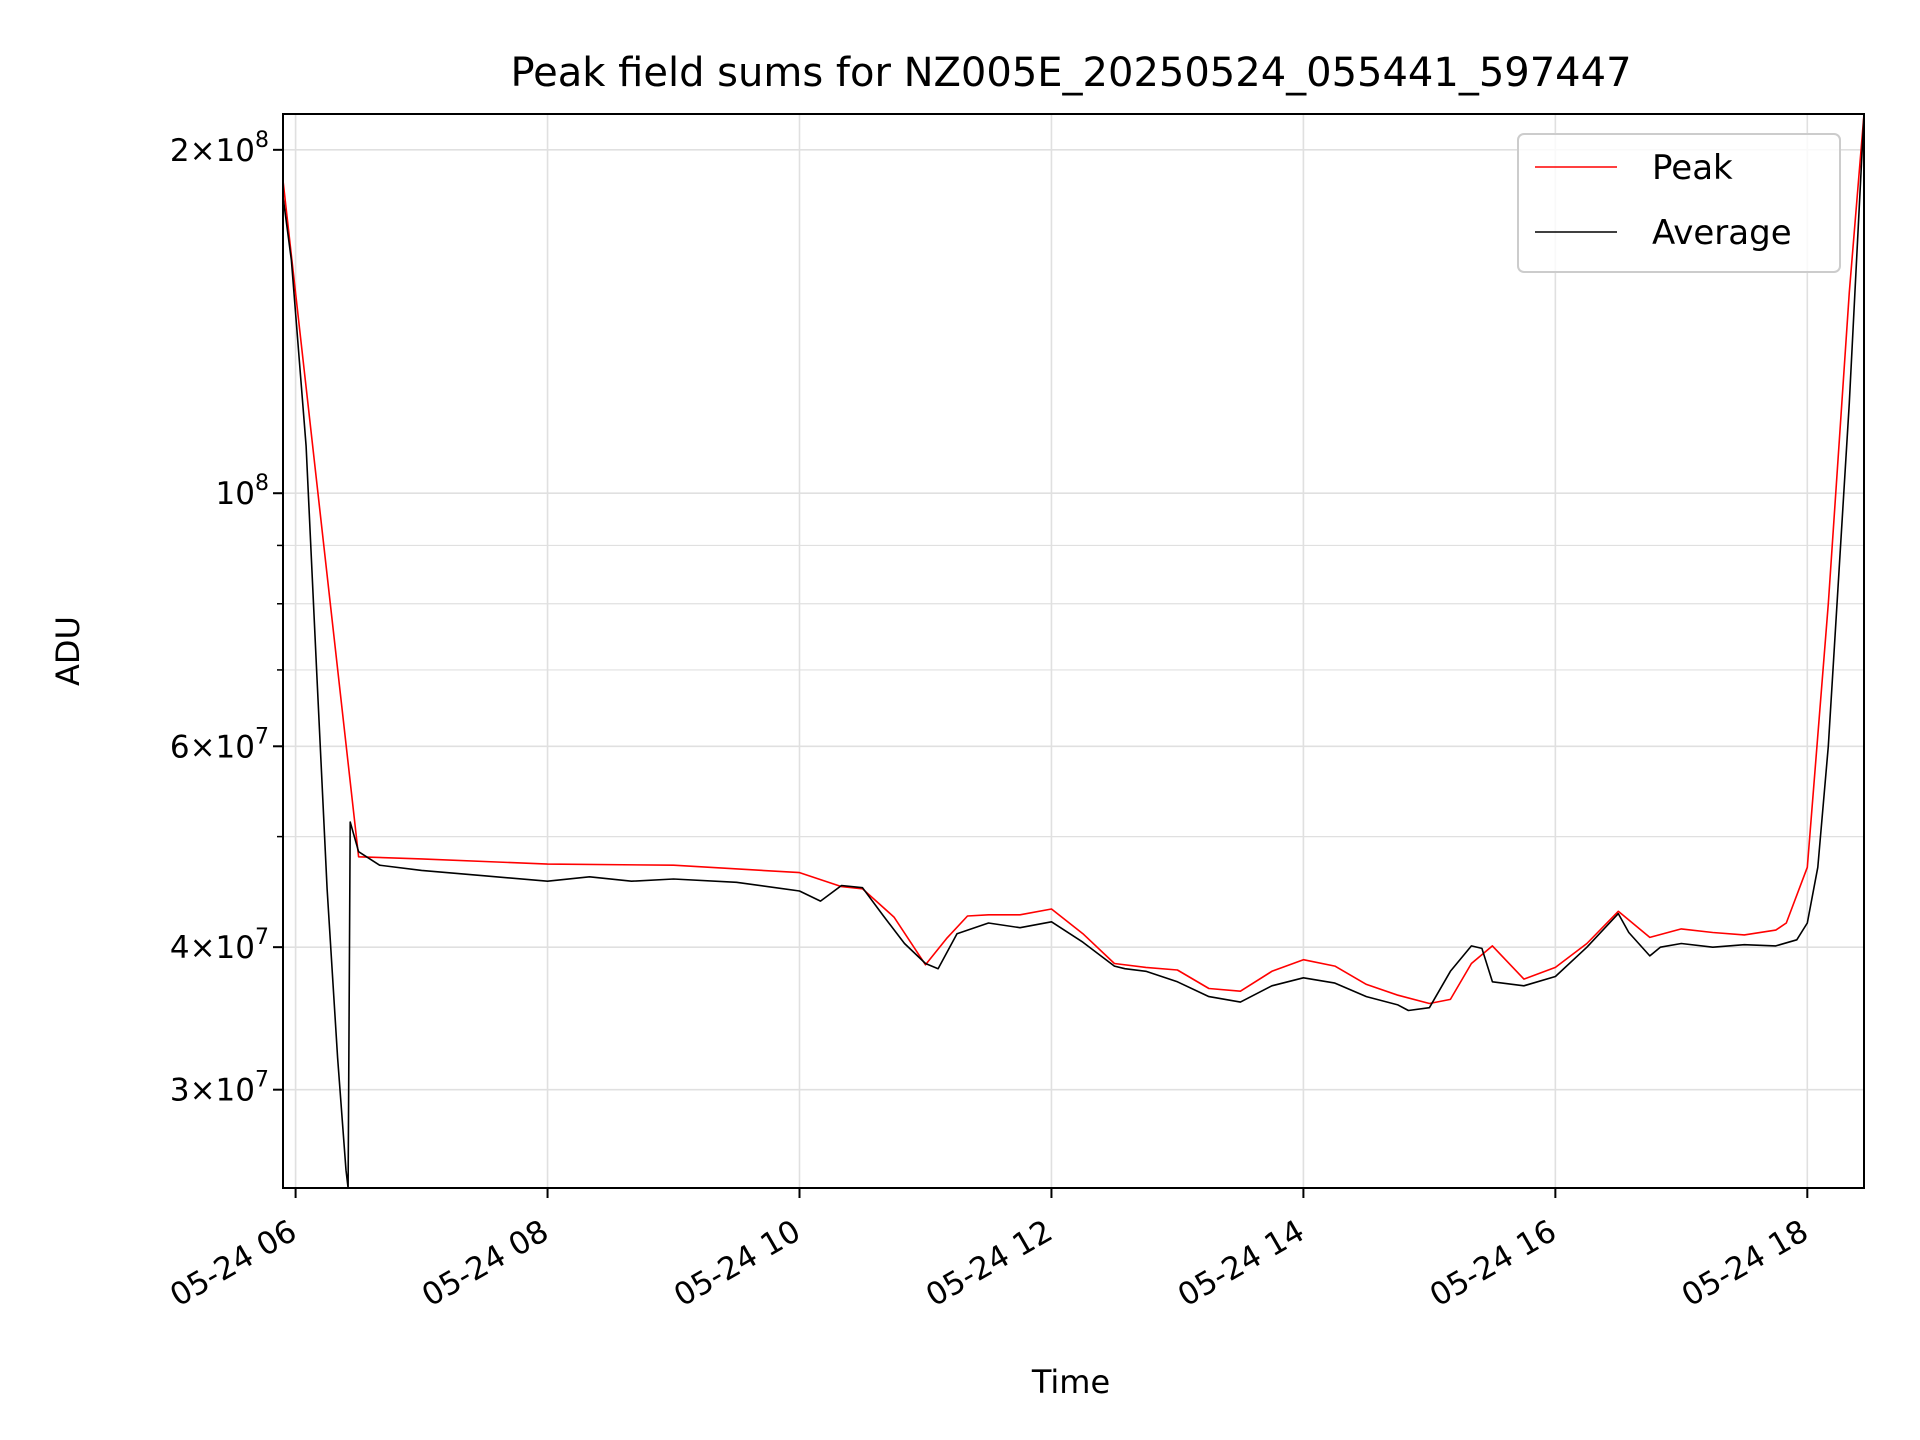 The height and width of the screenshot is (1440, 1920). Describe the element at coordinates (219, 945) in the screenshot. I see `y-tick-label: 4×107` at that location.